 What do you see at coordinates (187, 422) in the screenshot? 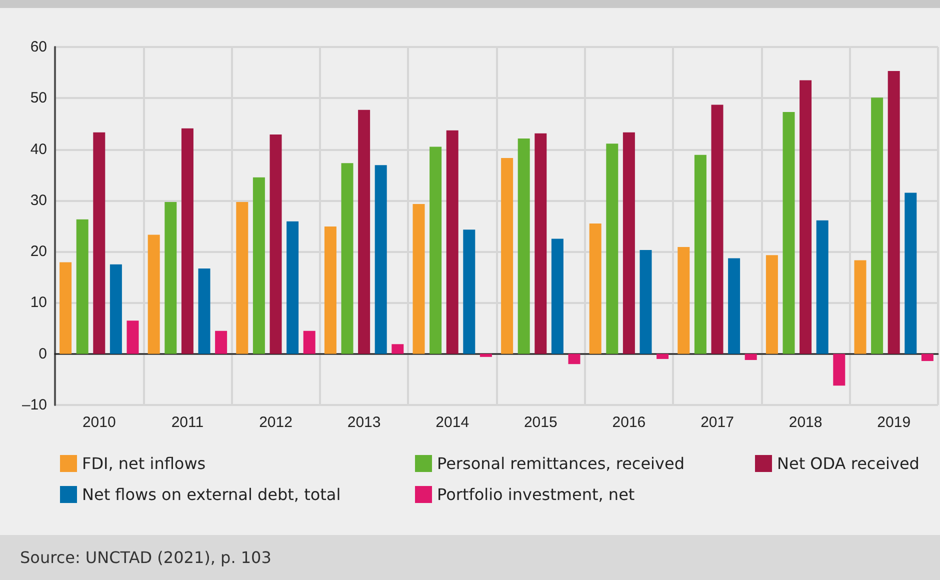
I see `x-tick-label: 2011` at bounding box center [187, 422].